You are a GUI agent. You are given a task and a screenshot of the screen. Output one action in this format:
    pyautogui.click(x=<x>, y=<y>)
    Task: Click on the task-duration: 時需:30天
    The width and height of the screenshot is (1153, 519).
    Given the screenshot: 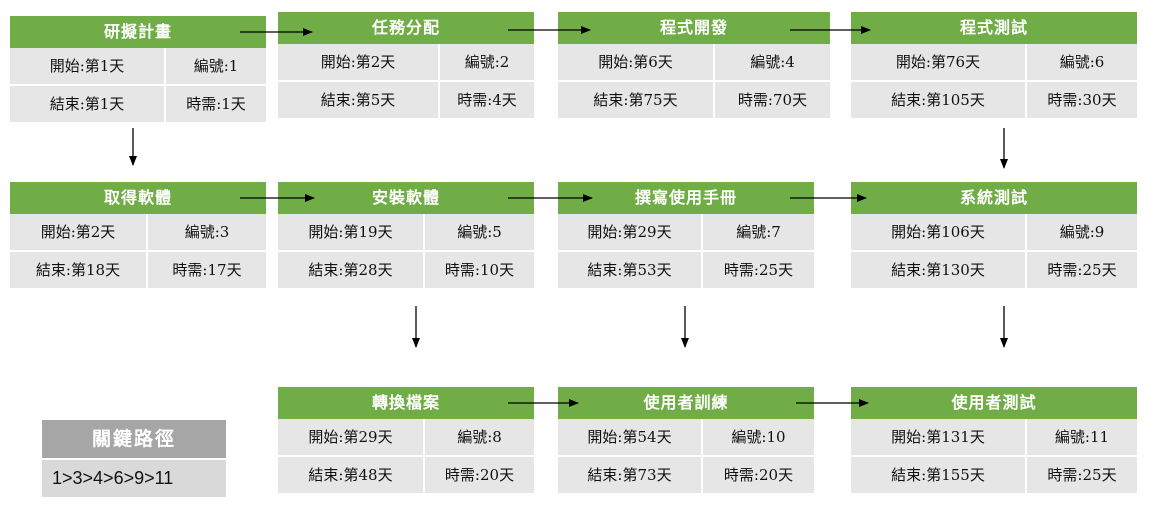 What is the action you would take?
    pyautogui.click(x=1081, y=100)
    